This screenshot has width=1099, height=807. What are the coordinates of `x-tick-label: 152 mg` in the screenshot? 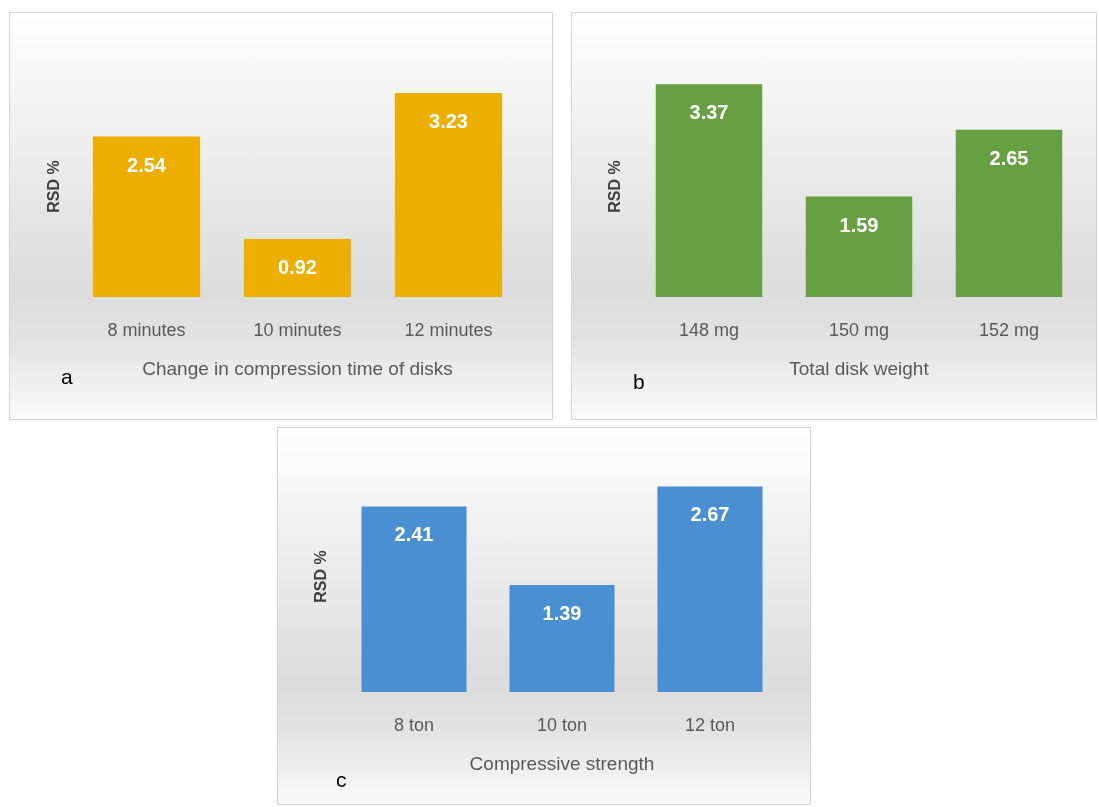 It's located at (1009, 330).